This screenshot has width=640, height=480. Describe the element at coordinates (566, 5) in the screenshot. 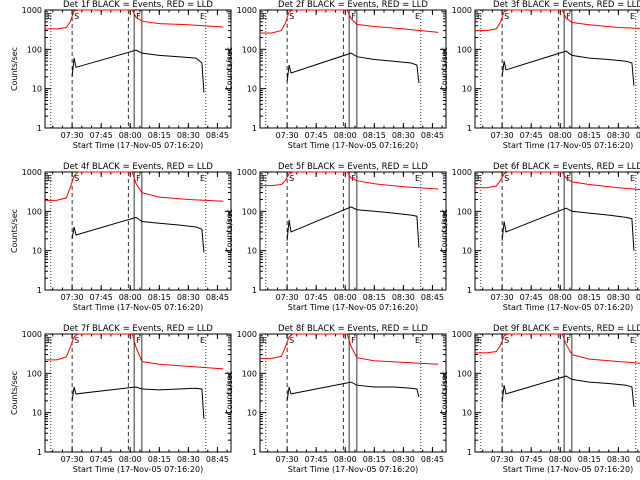

I see `chart-title: Det 3f BLACK = Events, RED = LLD` at that location.